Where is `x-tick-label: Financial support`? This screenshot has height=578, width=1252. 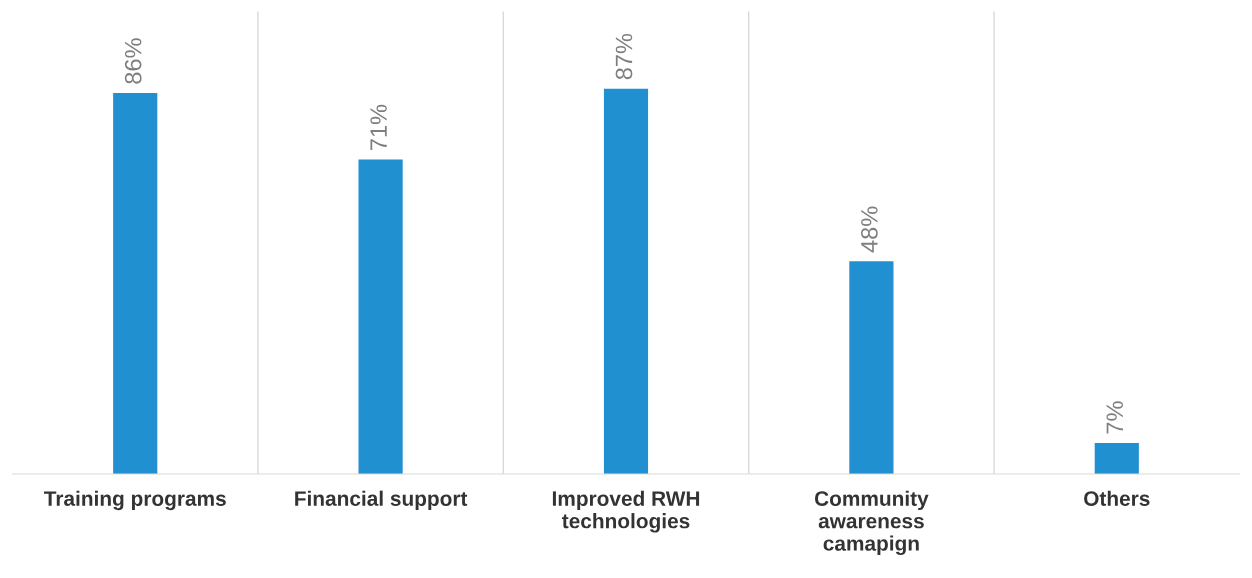
x-tick-label: Financial support is located at coordinates (381, 500).